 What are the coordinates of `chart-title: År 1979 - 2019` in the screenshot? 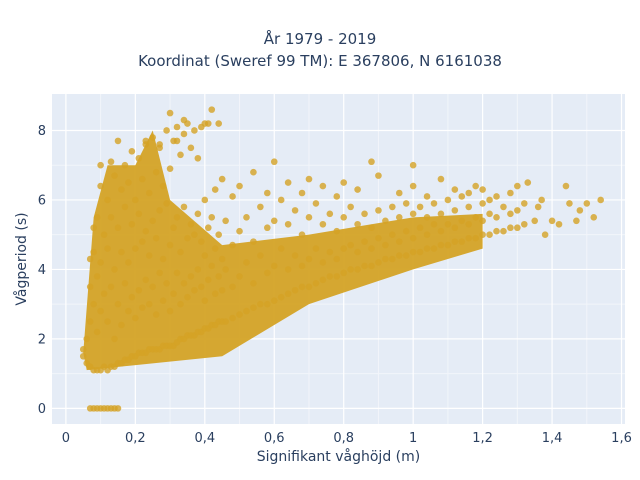 It's located at (320, 39).